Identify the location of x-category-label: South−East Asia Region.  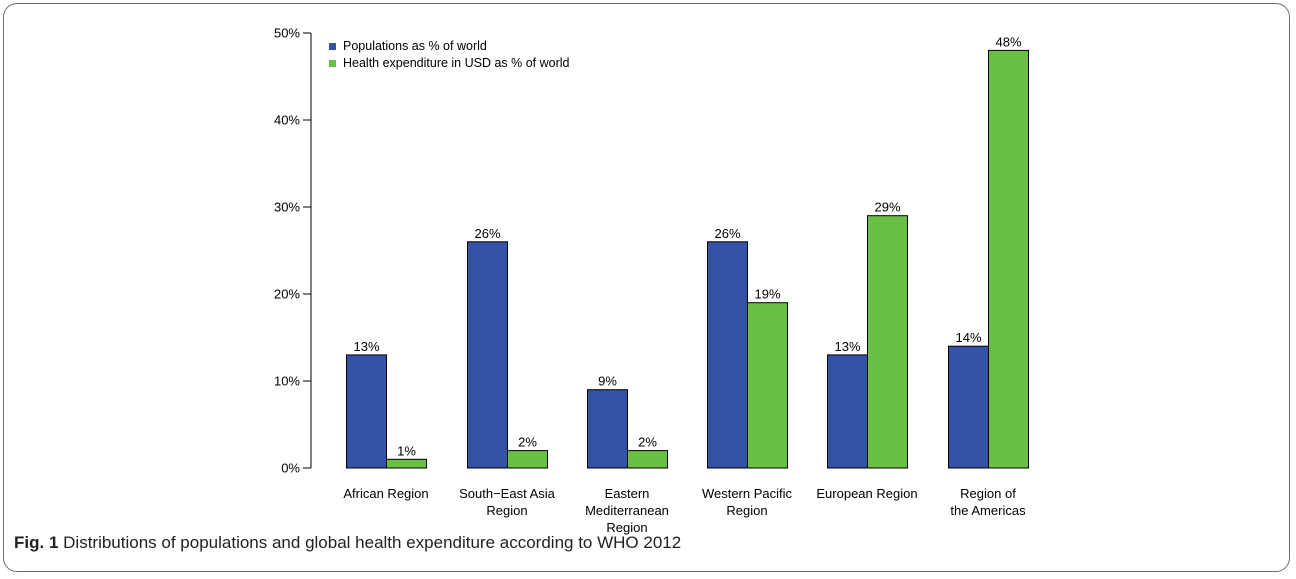
(507, 502).